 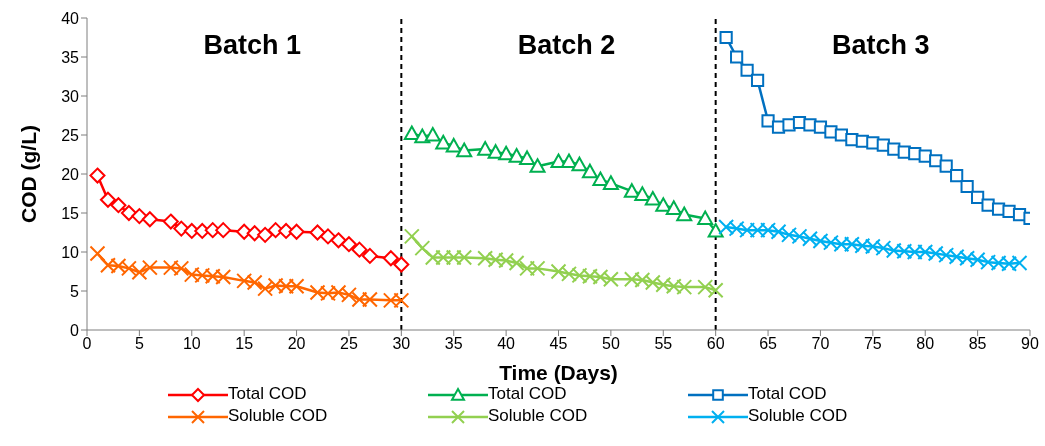 What do you see at coordinates (566, 45) in the screenshot?
I see `annotation: Batch 2` at bounding box center [566, 45].